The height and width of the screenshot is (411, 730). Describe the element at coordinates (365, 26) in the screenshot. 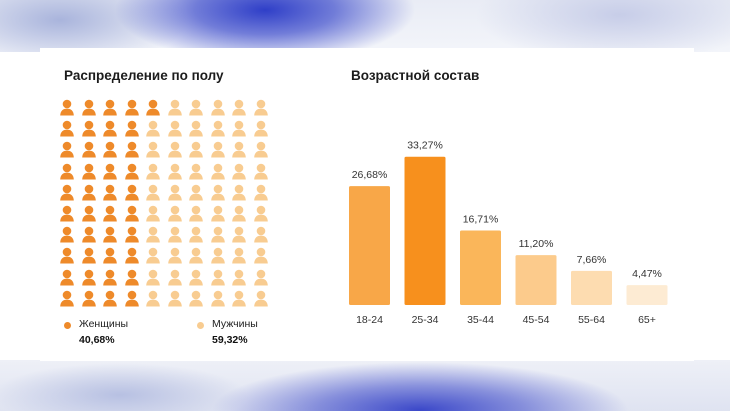

I see `background-top-texture` at that location.